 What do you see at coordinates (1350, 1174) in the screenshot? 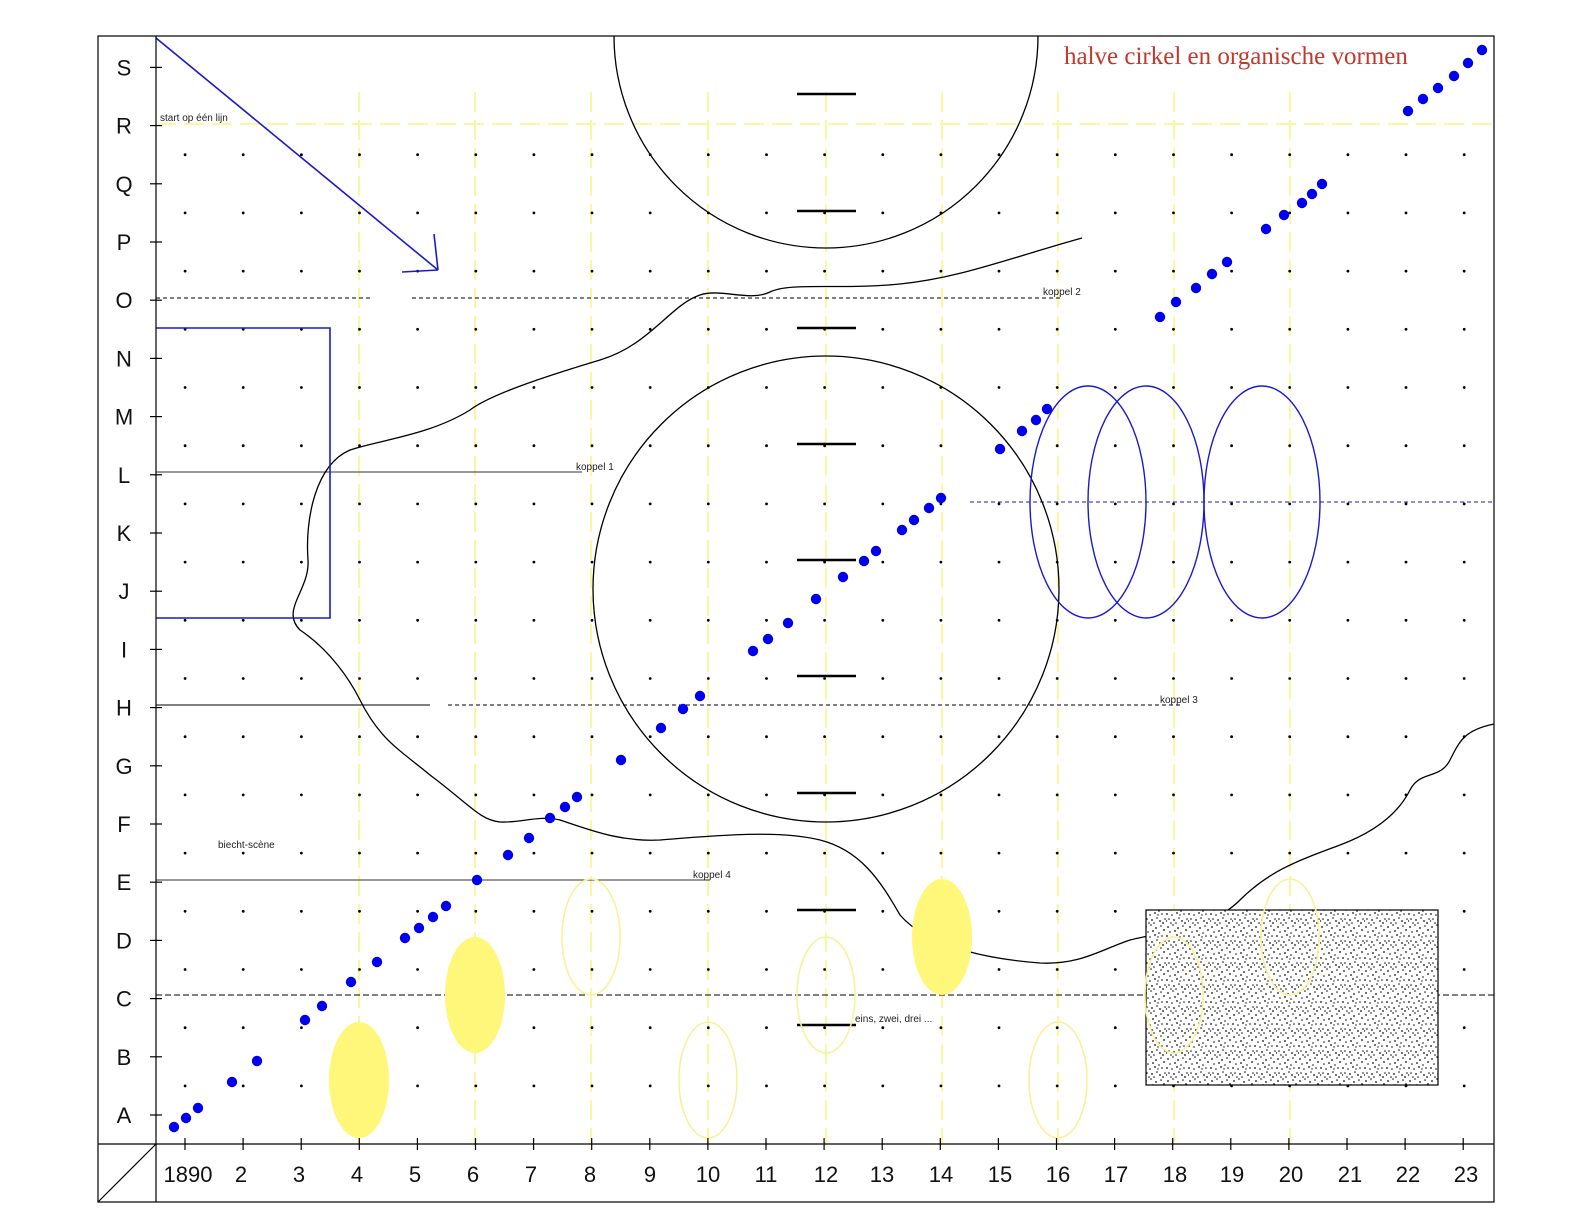
I see `column-label: 21` at bounding box center [1350, 1174].